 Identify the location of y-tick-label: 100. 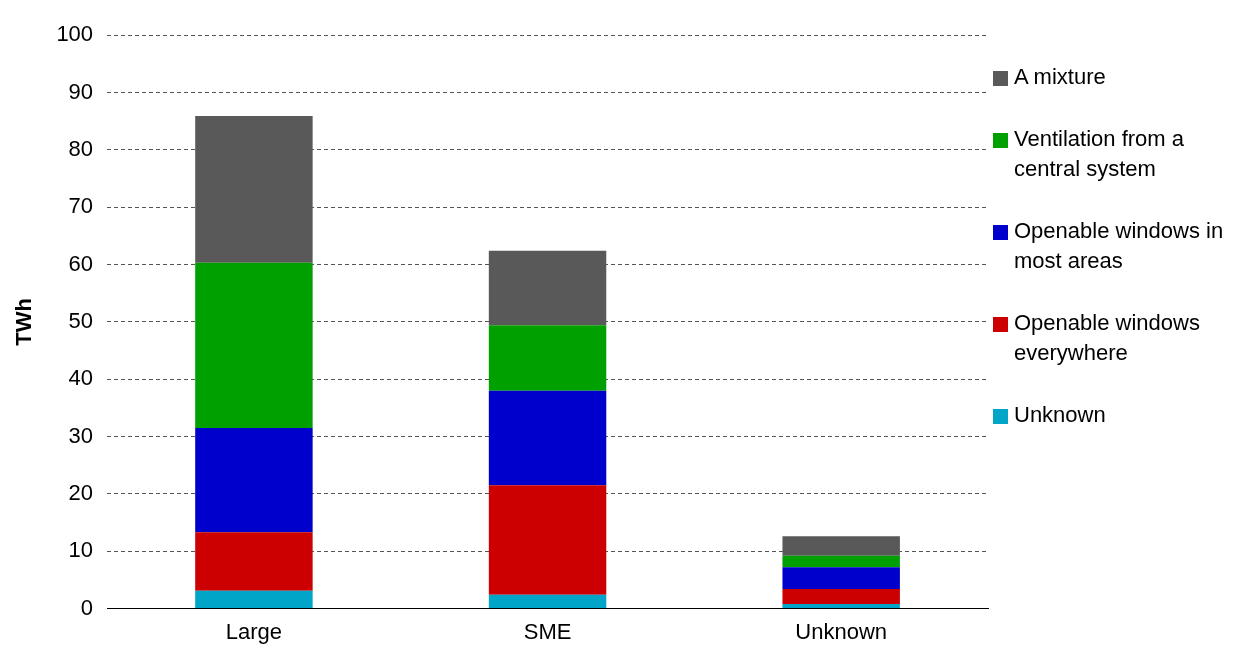
(75, 34).